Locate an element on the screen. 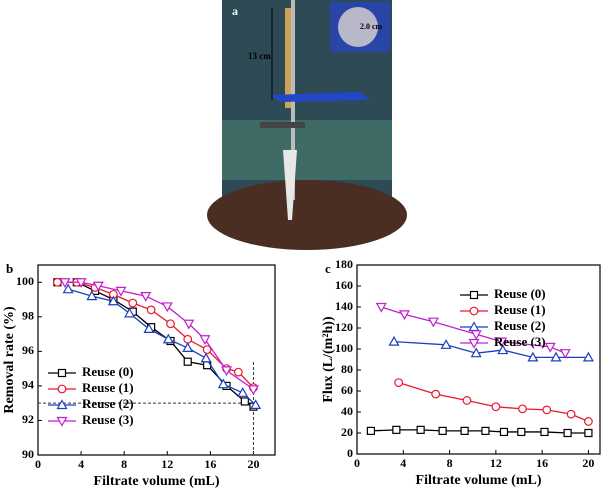 This screenshot has width=615, height=492. y-tick-label: 180 is located at coordinates (344, 264).